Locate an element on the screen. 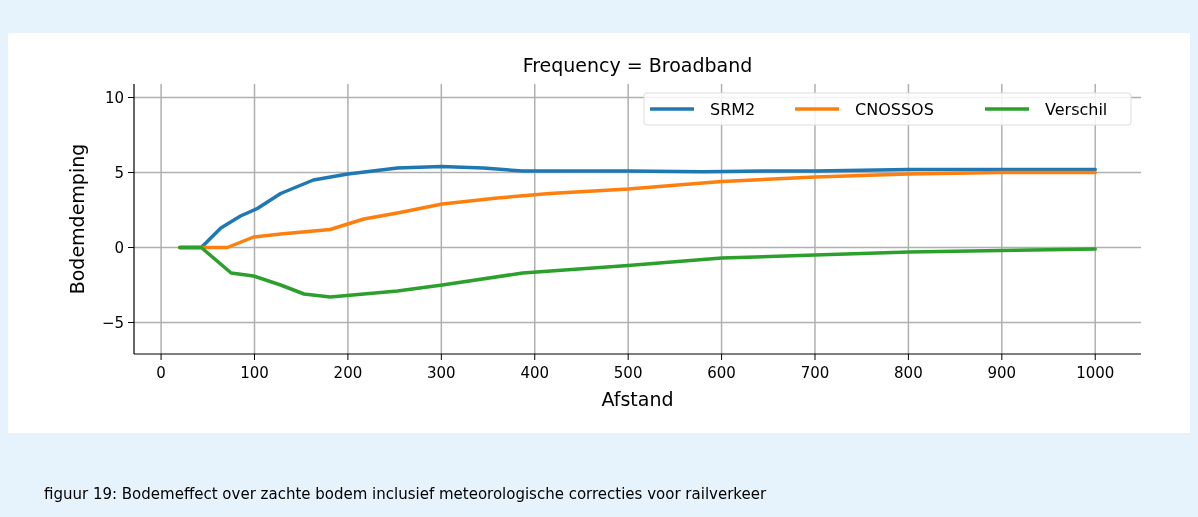 The width and height of the screenshot is (1198, 517). x-tick-label: 300 is located at coordinates (441, 373).